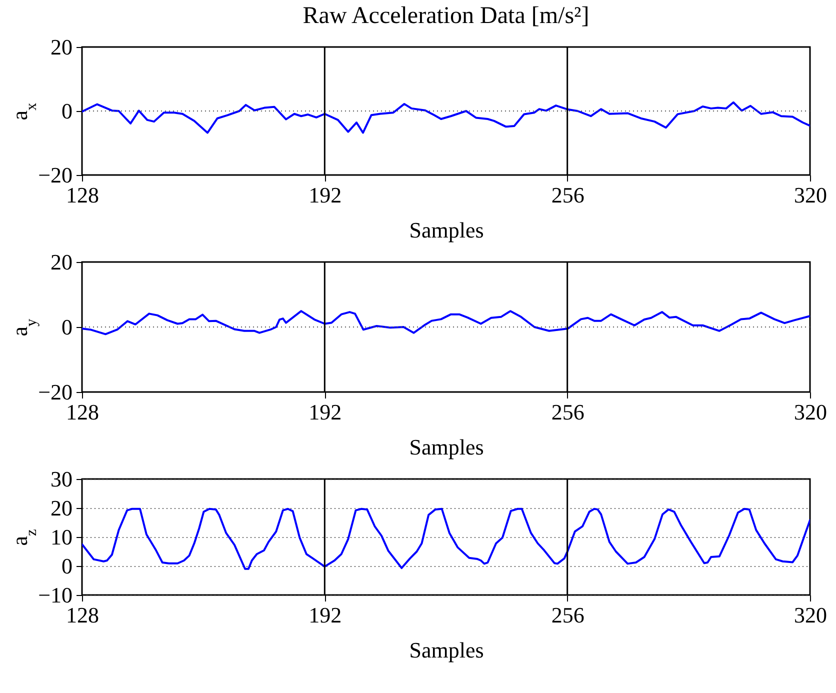 This screenshot has height=693, width=836. What do you see at coordinates (61, 537) in the screenshot?
I see `y-tick-label: 10` at bounding box center [61, 537].